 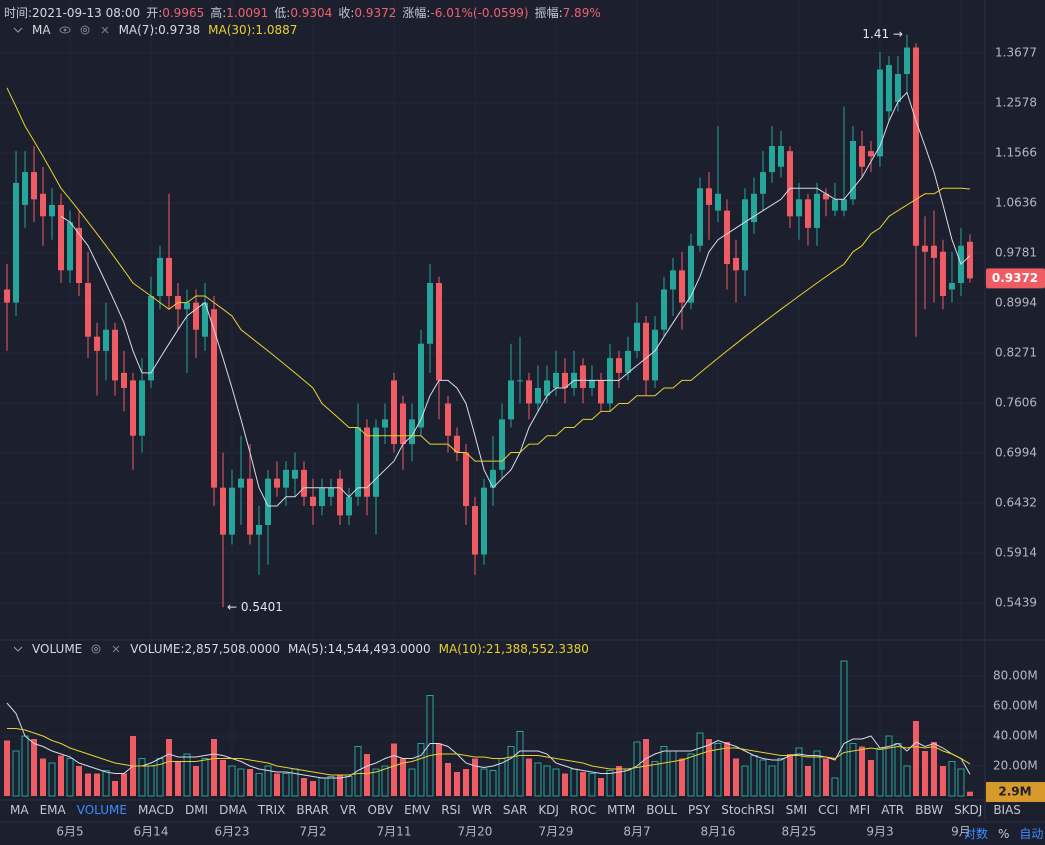 I want to click on header-label: 时间:, so click(x=18, y=13).